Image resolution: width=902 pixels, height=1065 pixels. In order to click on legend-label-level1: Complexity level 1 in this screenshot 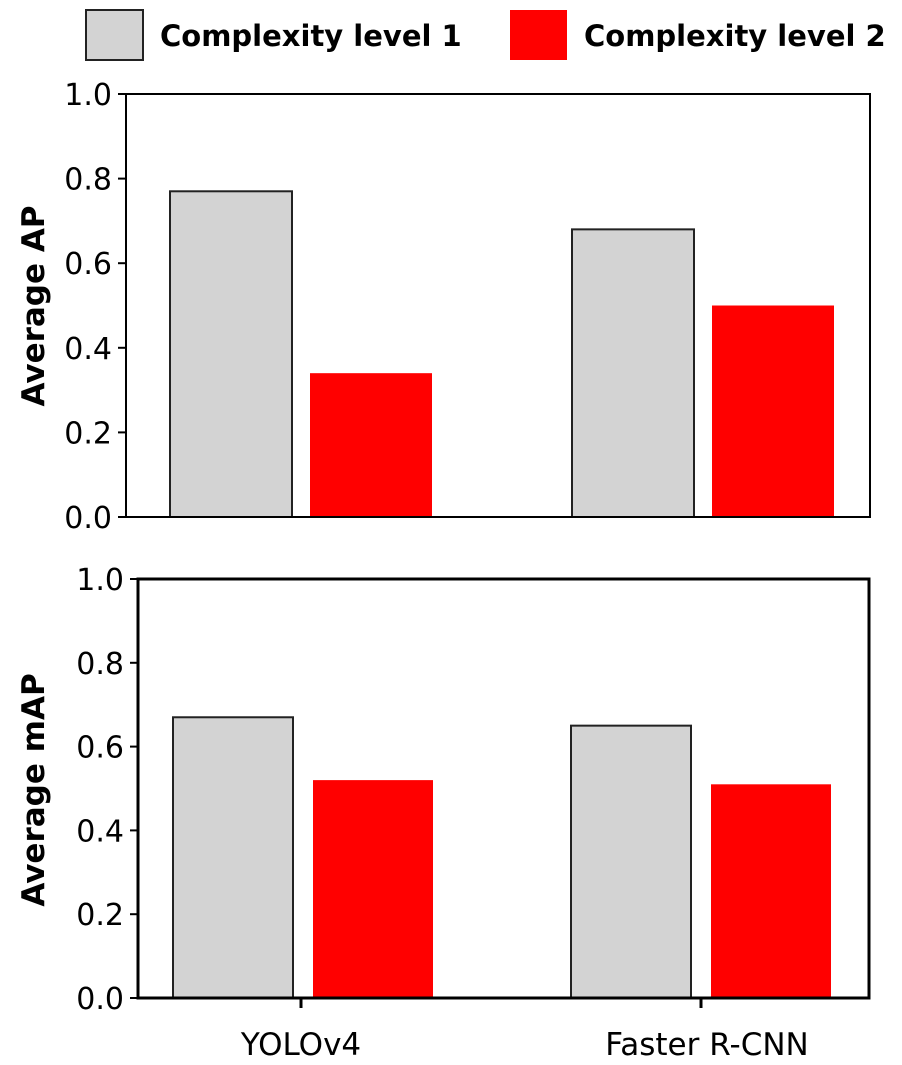, I will do `click(311, 36)`.